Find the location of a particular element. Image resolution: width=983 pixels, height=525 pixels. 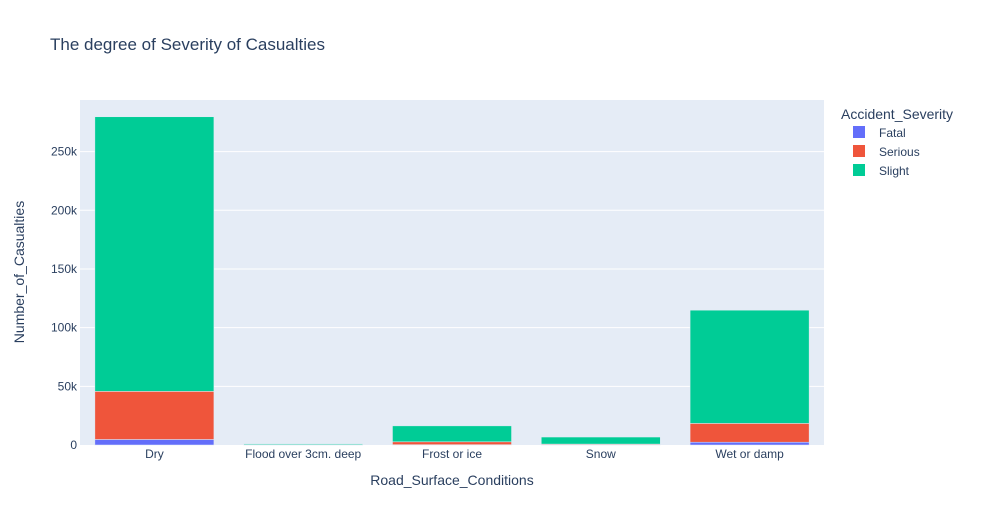

x-tick-label: Snow is located at coordinates (601, 454).